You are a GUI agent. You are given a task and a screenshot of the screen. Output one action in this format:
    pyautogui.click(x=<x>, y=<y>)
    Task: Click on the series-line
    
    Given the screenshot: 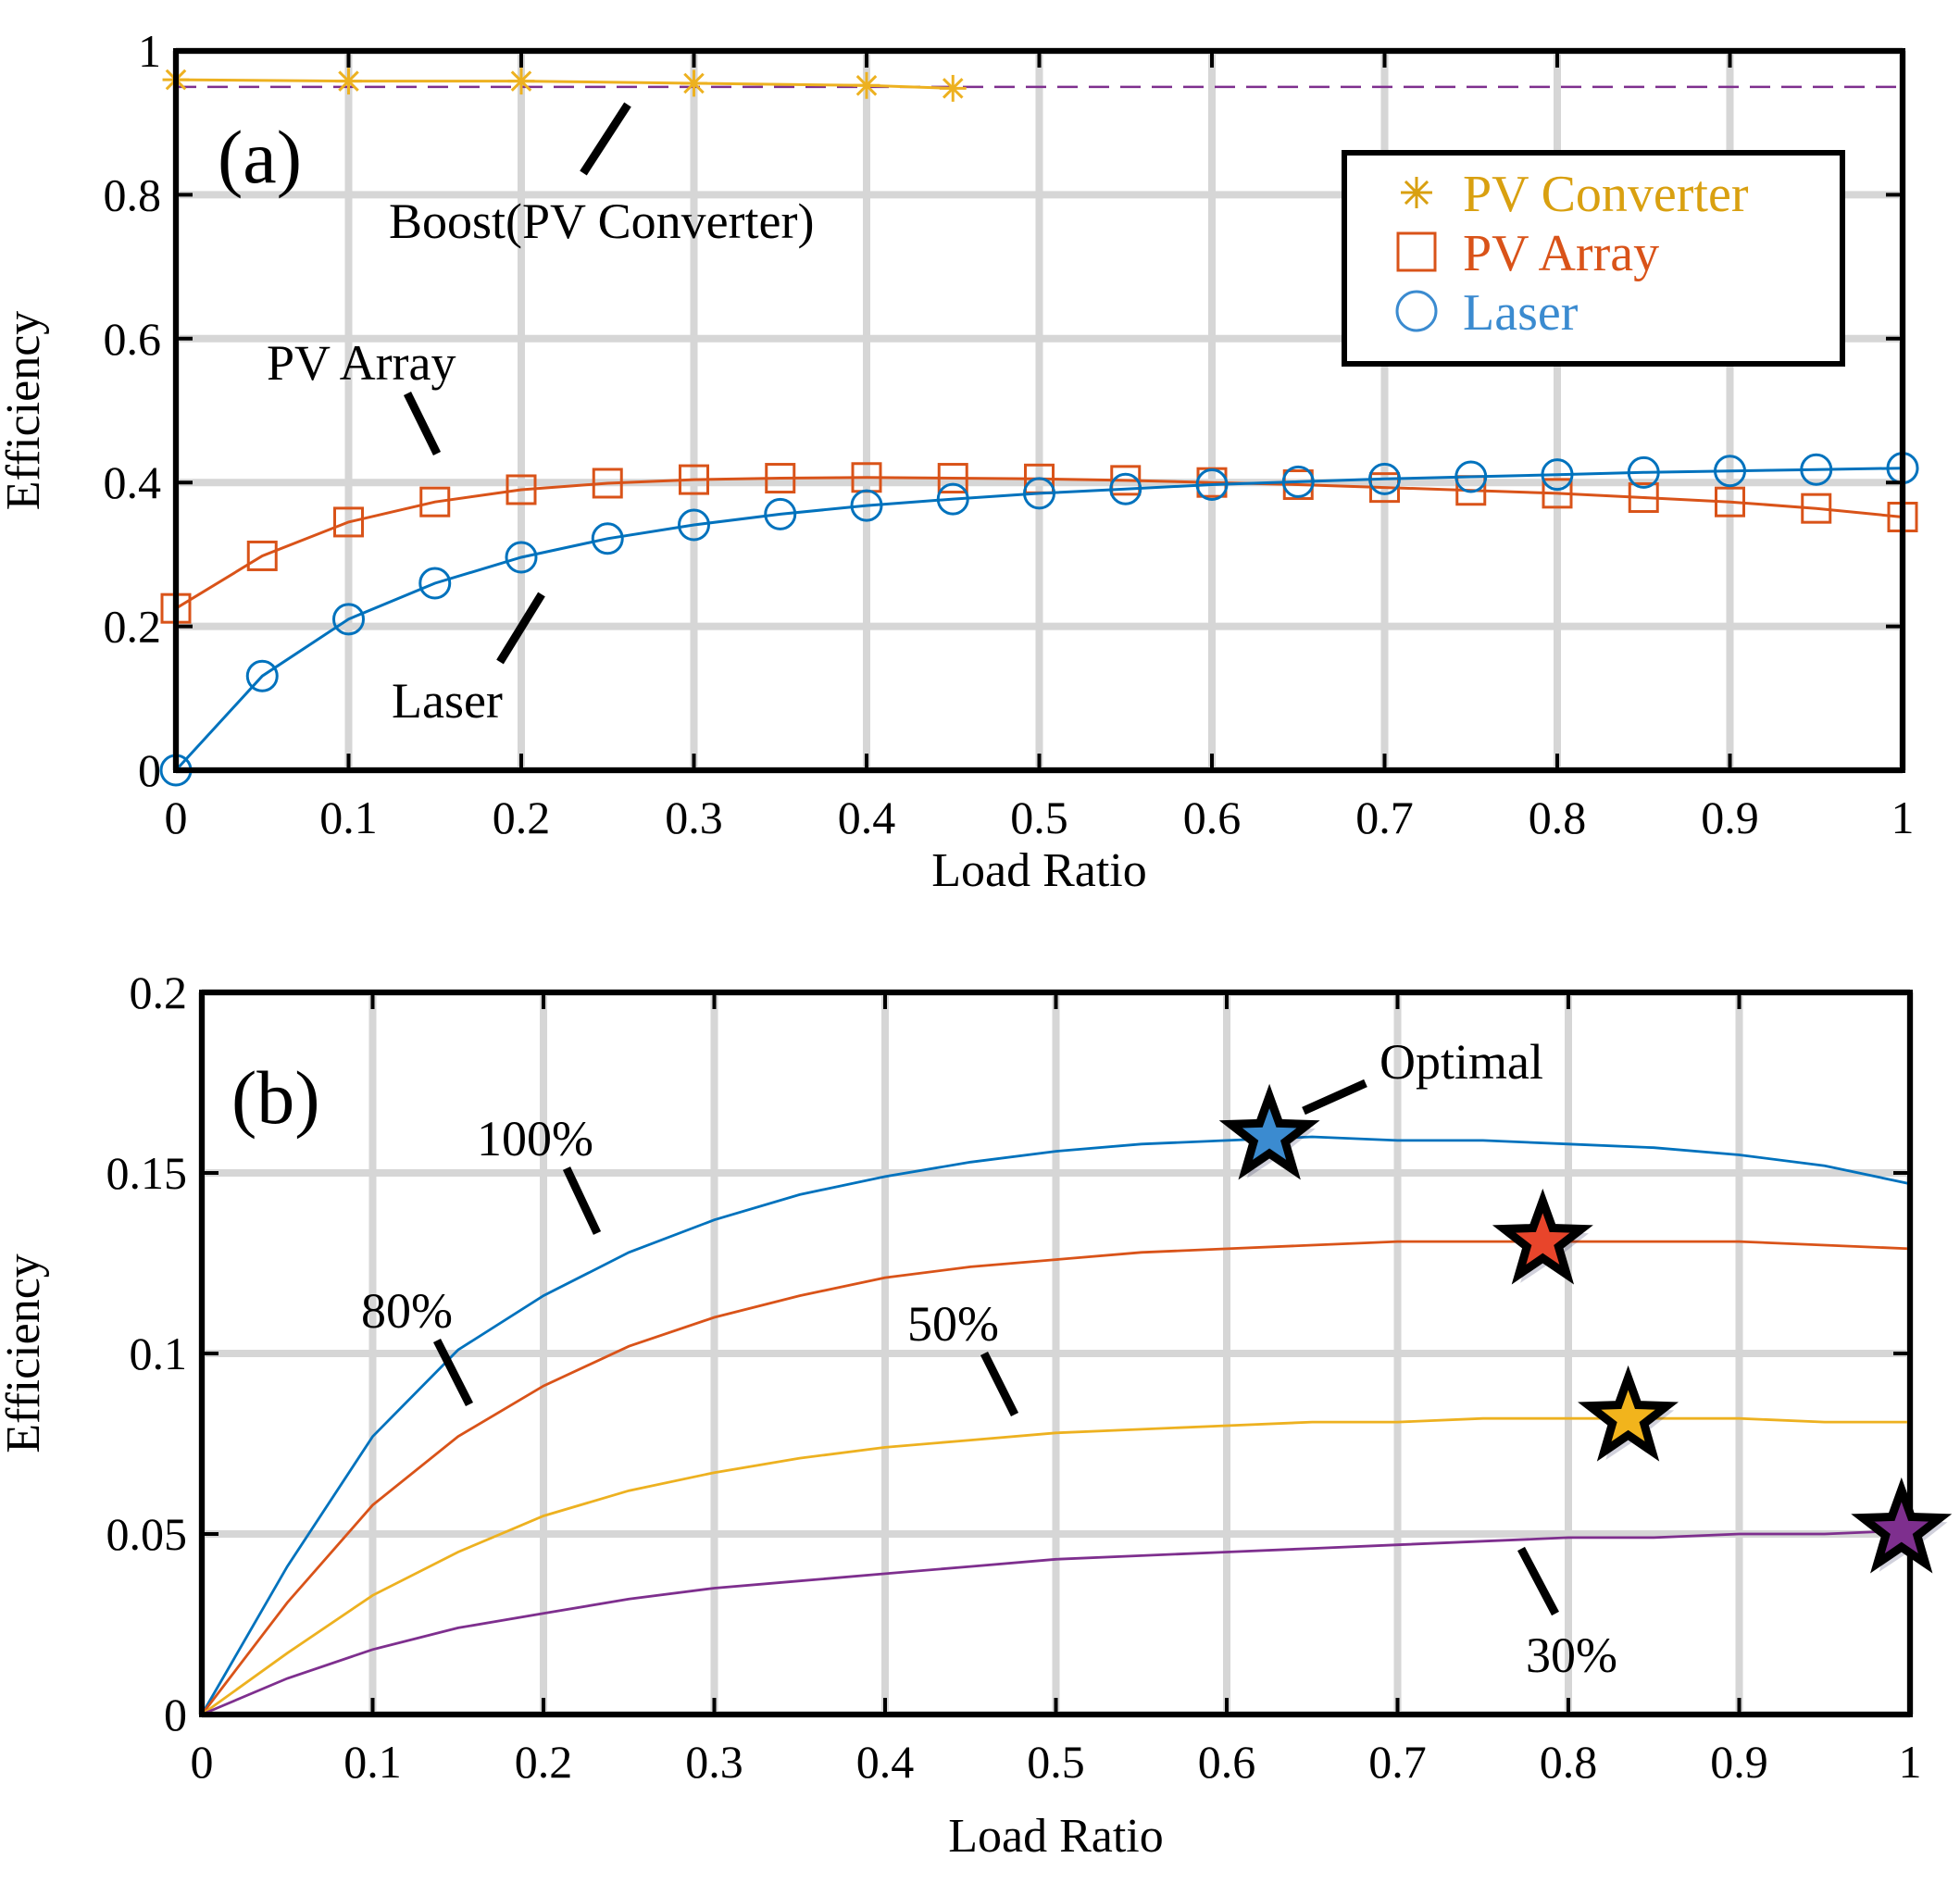 What is the action you would take?
    pyautogui.click(x=1039, y=619)
    